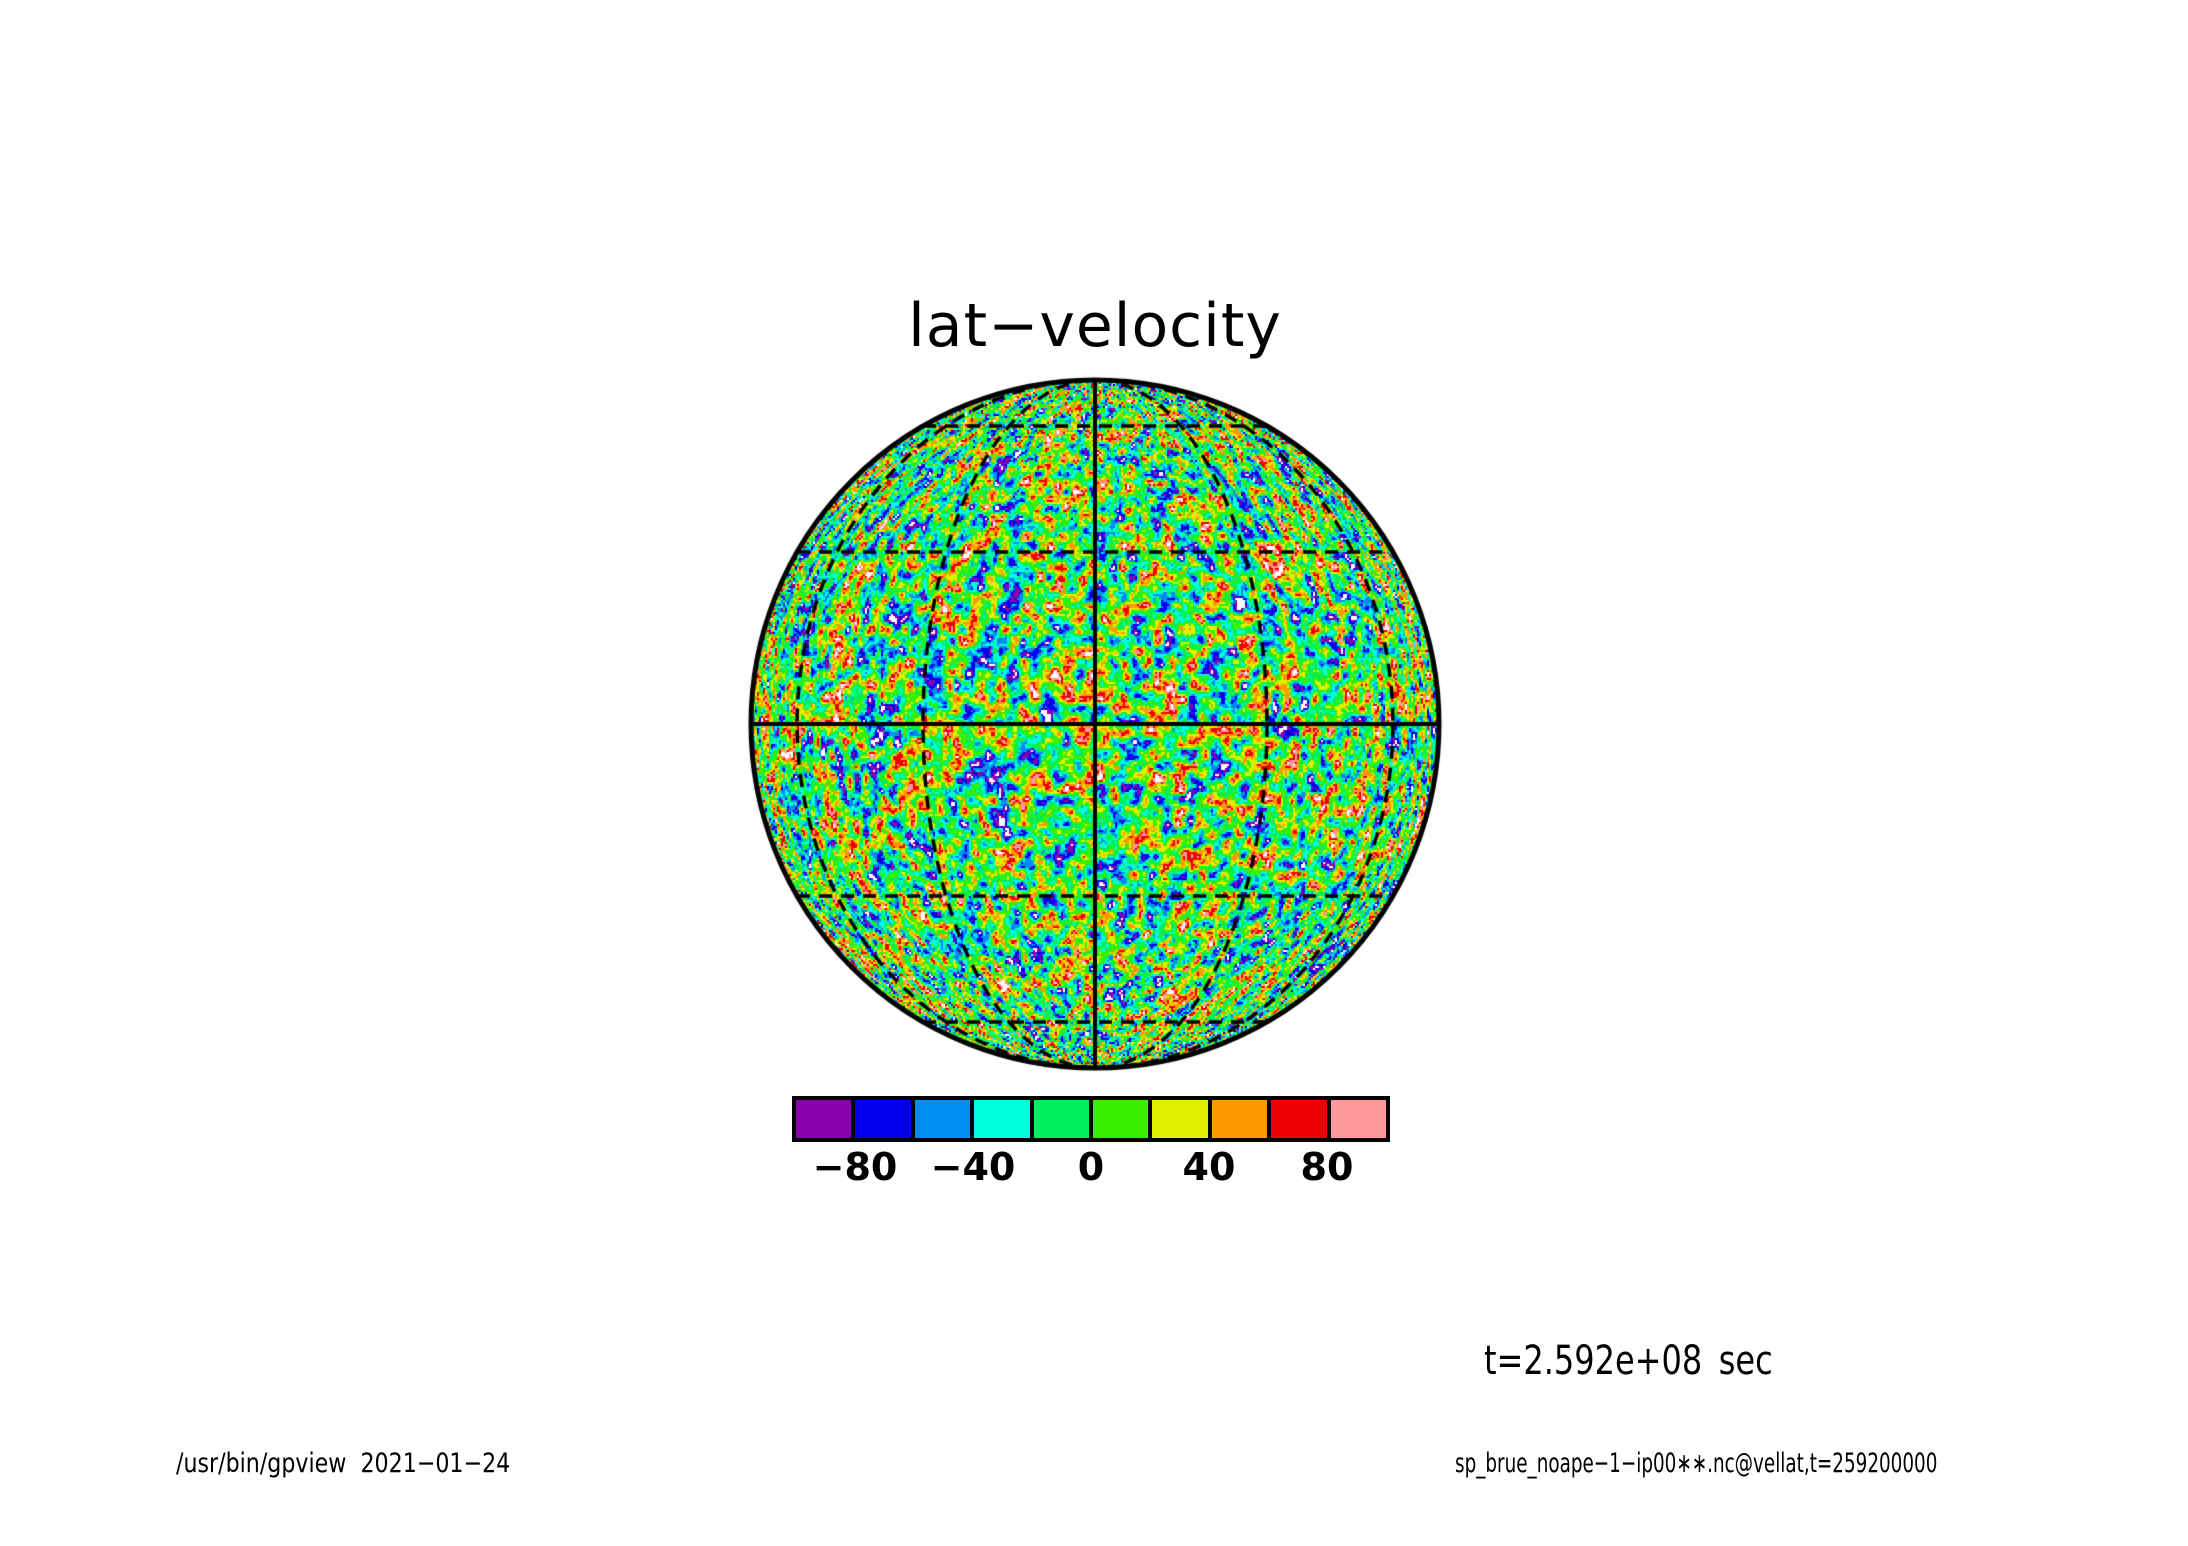 The image size is (2188, 1546). I want to click on plot-title: lat−velocity, so click(1095, 326).